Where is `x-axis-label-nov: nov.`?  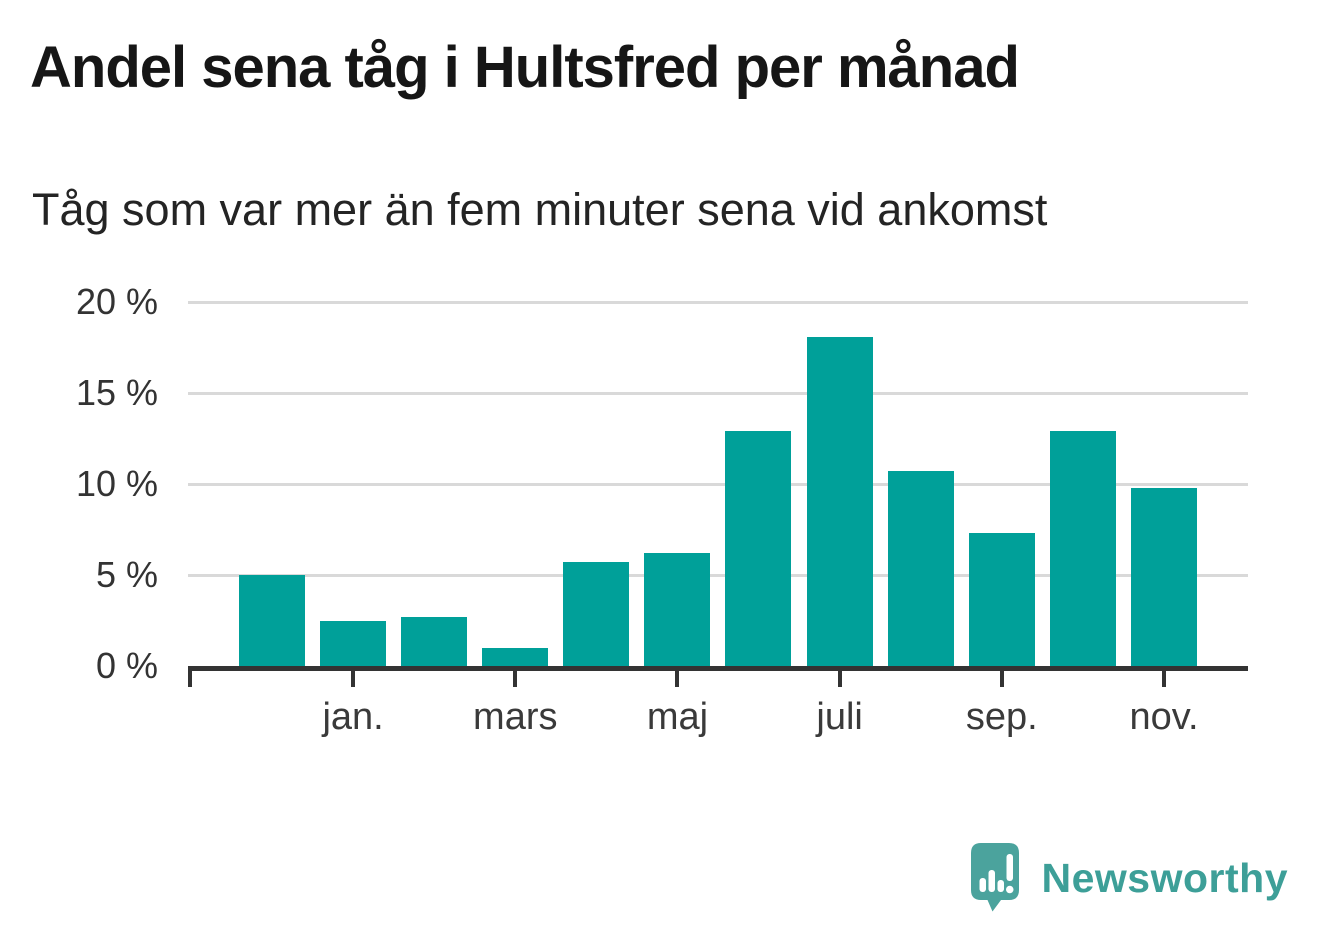 x-axis-label-nov: nov. is located at coordinates (1164, 717).